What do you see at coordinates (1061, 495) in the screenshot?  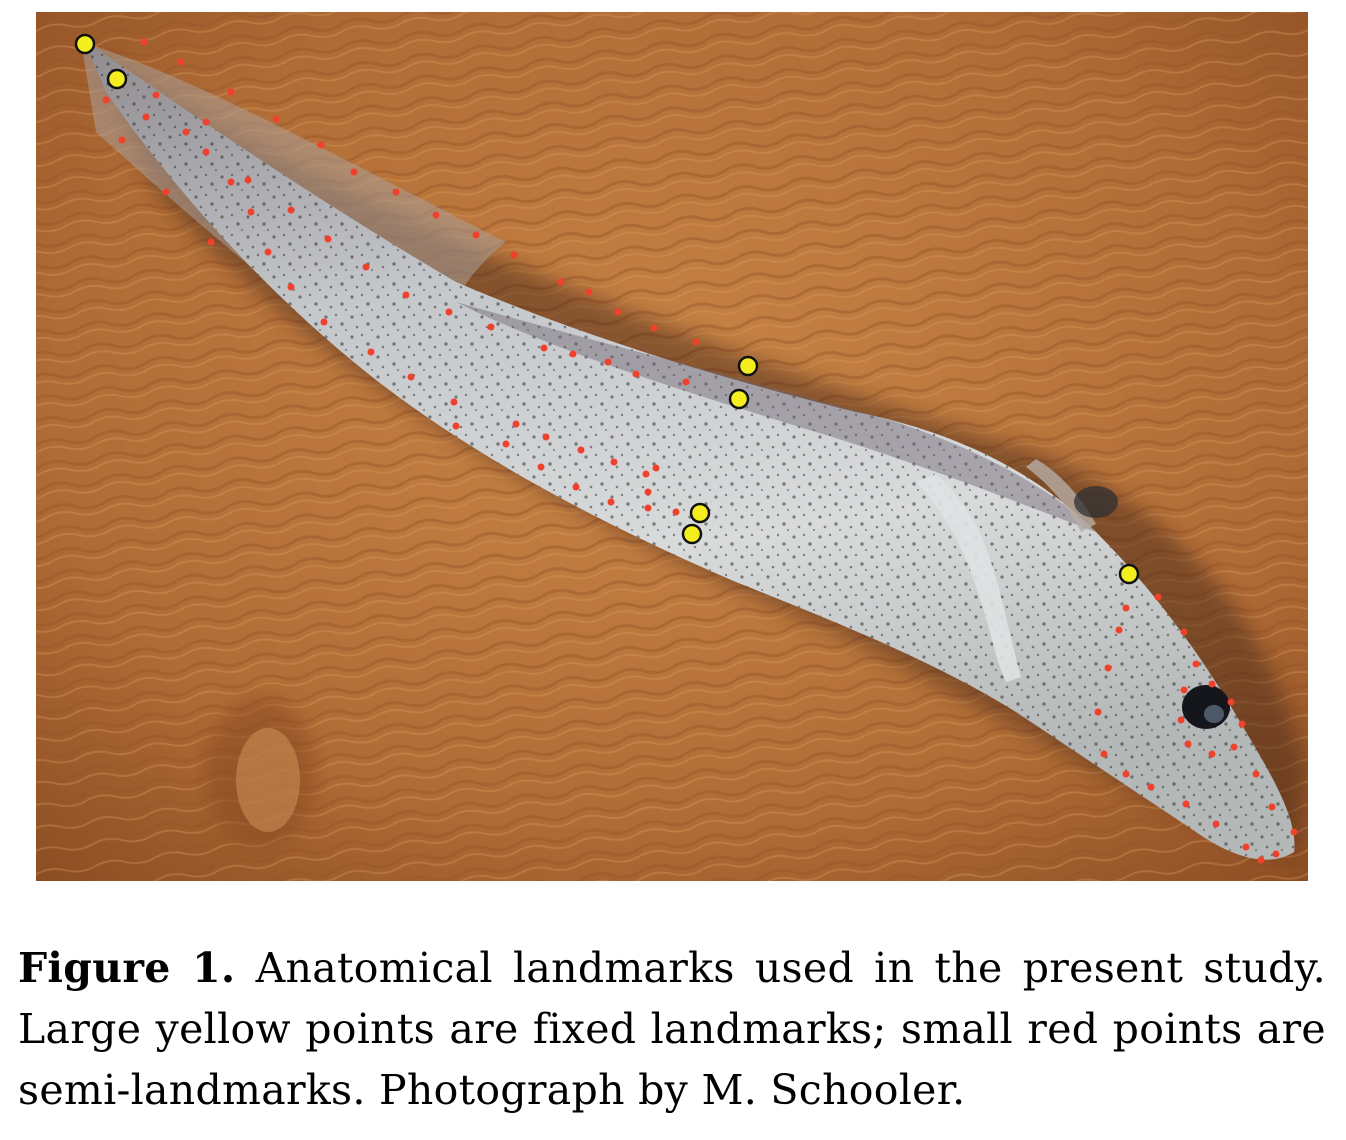 I see `forelimb` at bounding box center [1061, 495].